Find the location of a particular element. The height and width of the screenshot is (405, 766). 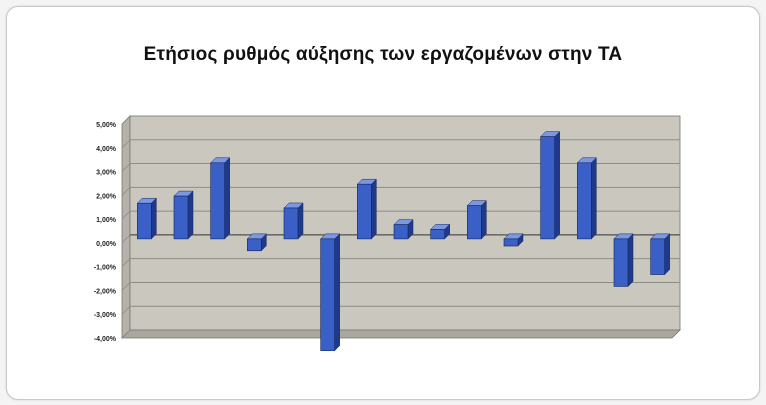

y-tick-label: -2,00% is located at coordinates (105, 291).